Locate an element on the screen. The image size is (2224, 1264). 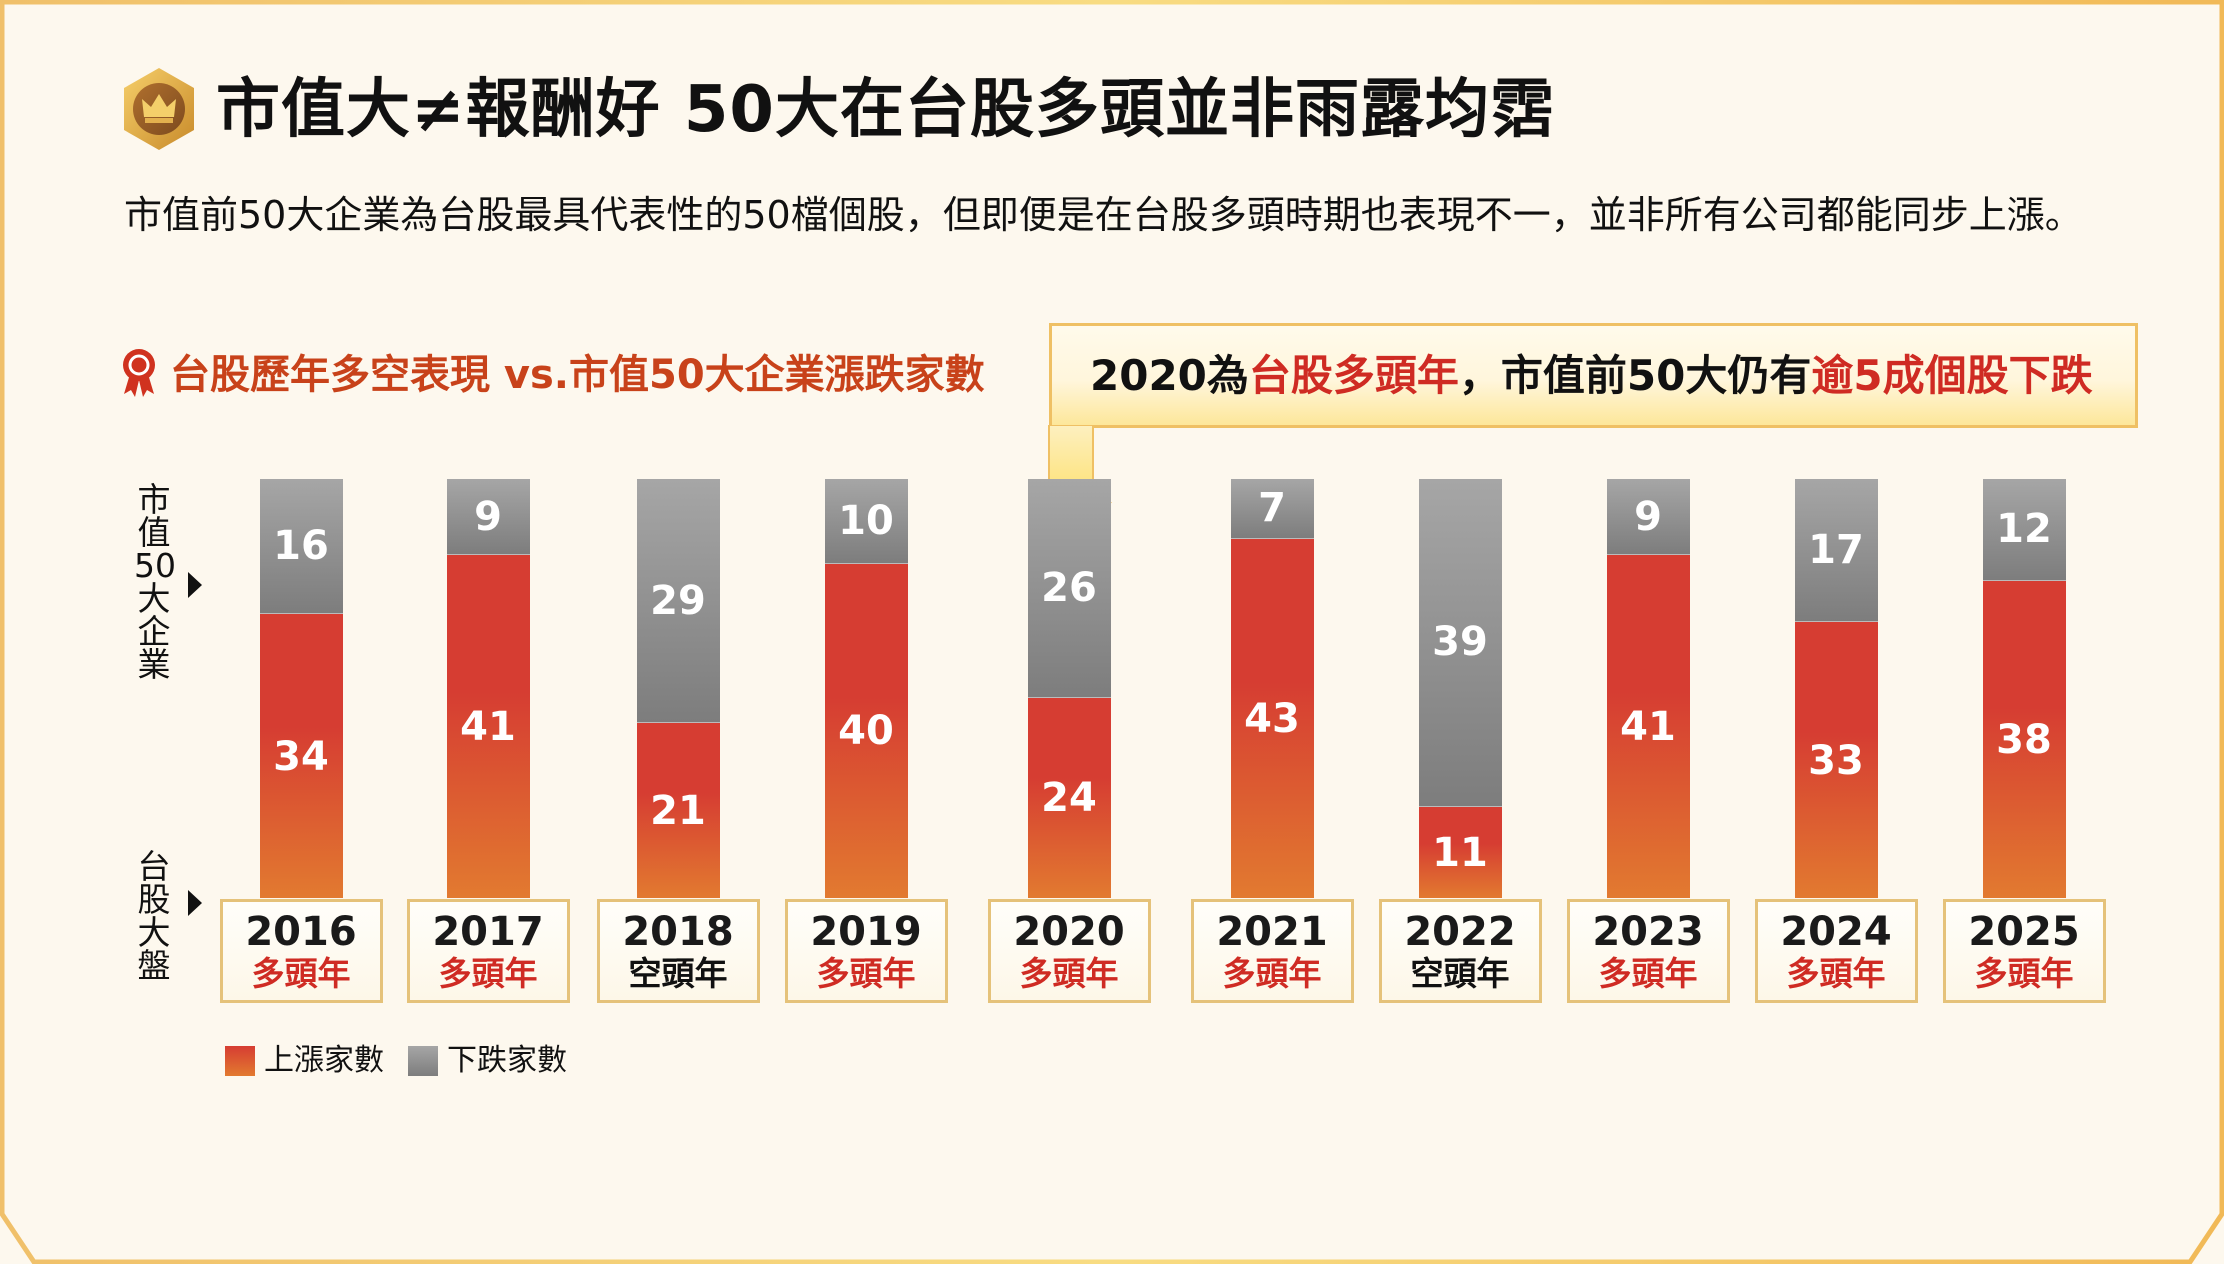
bar-down-2023: 9 is located at coordinates (1648, 517).